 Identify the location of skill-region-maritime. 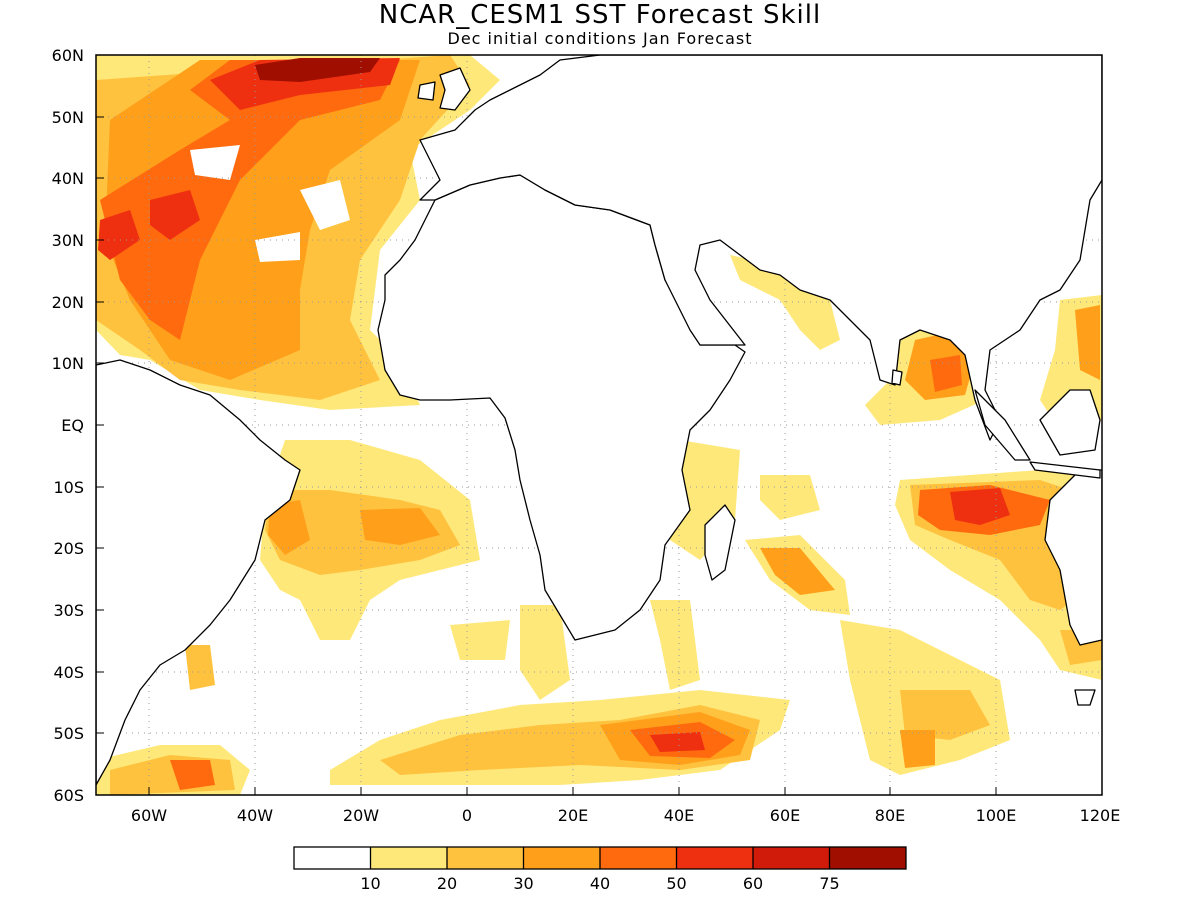
(1087, 342).